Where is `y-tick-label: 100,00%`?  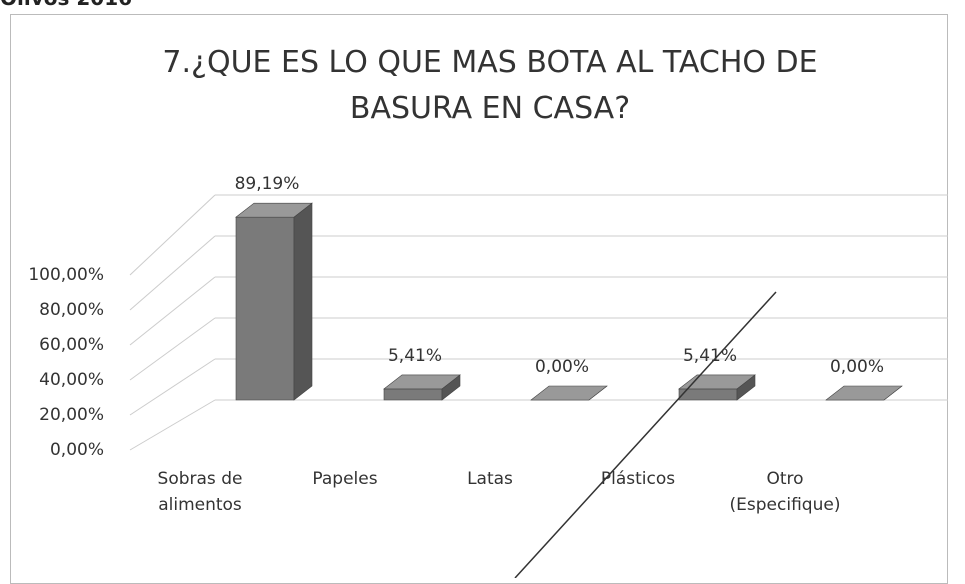 y-tick-label: 100,00% is located at coordinates (66, 275).